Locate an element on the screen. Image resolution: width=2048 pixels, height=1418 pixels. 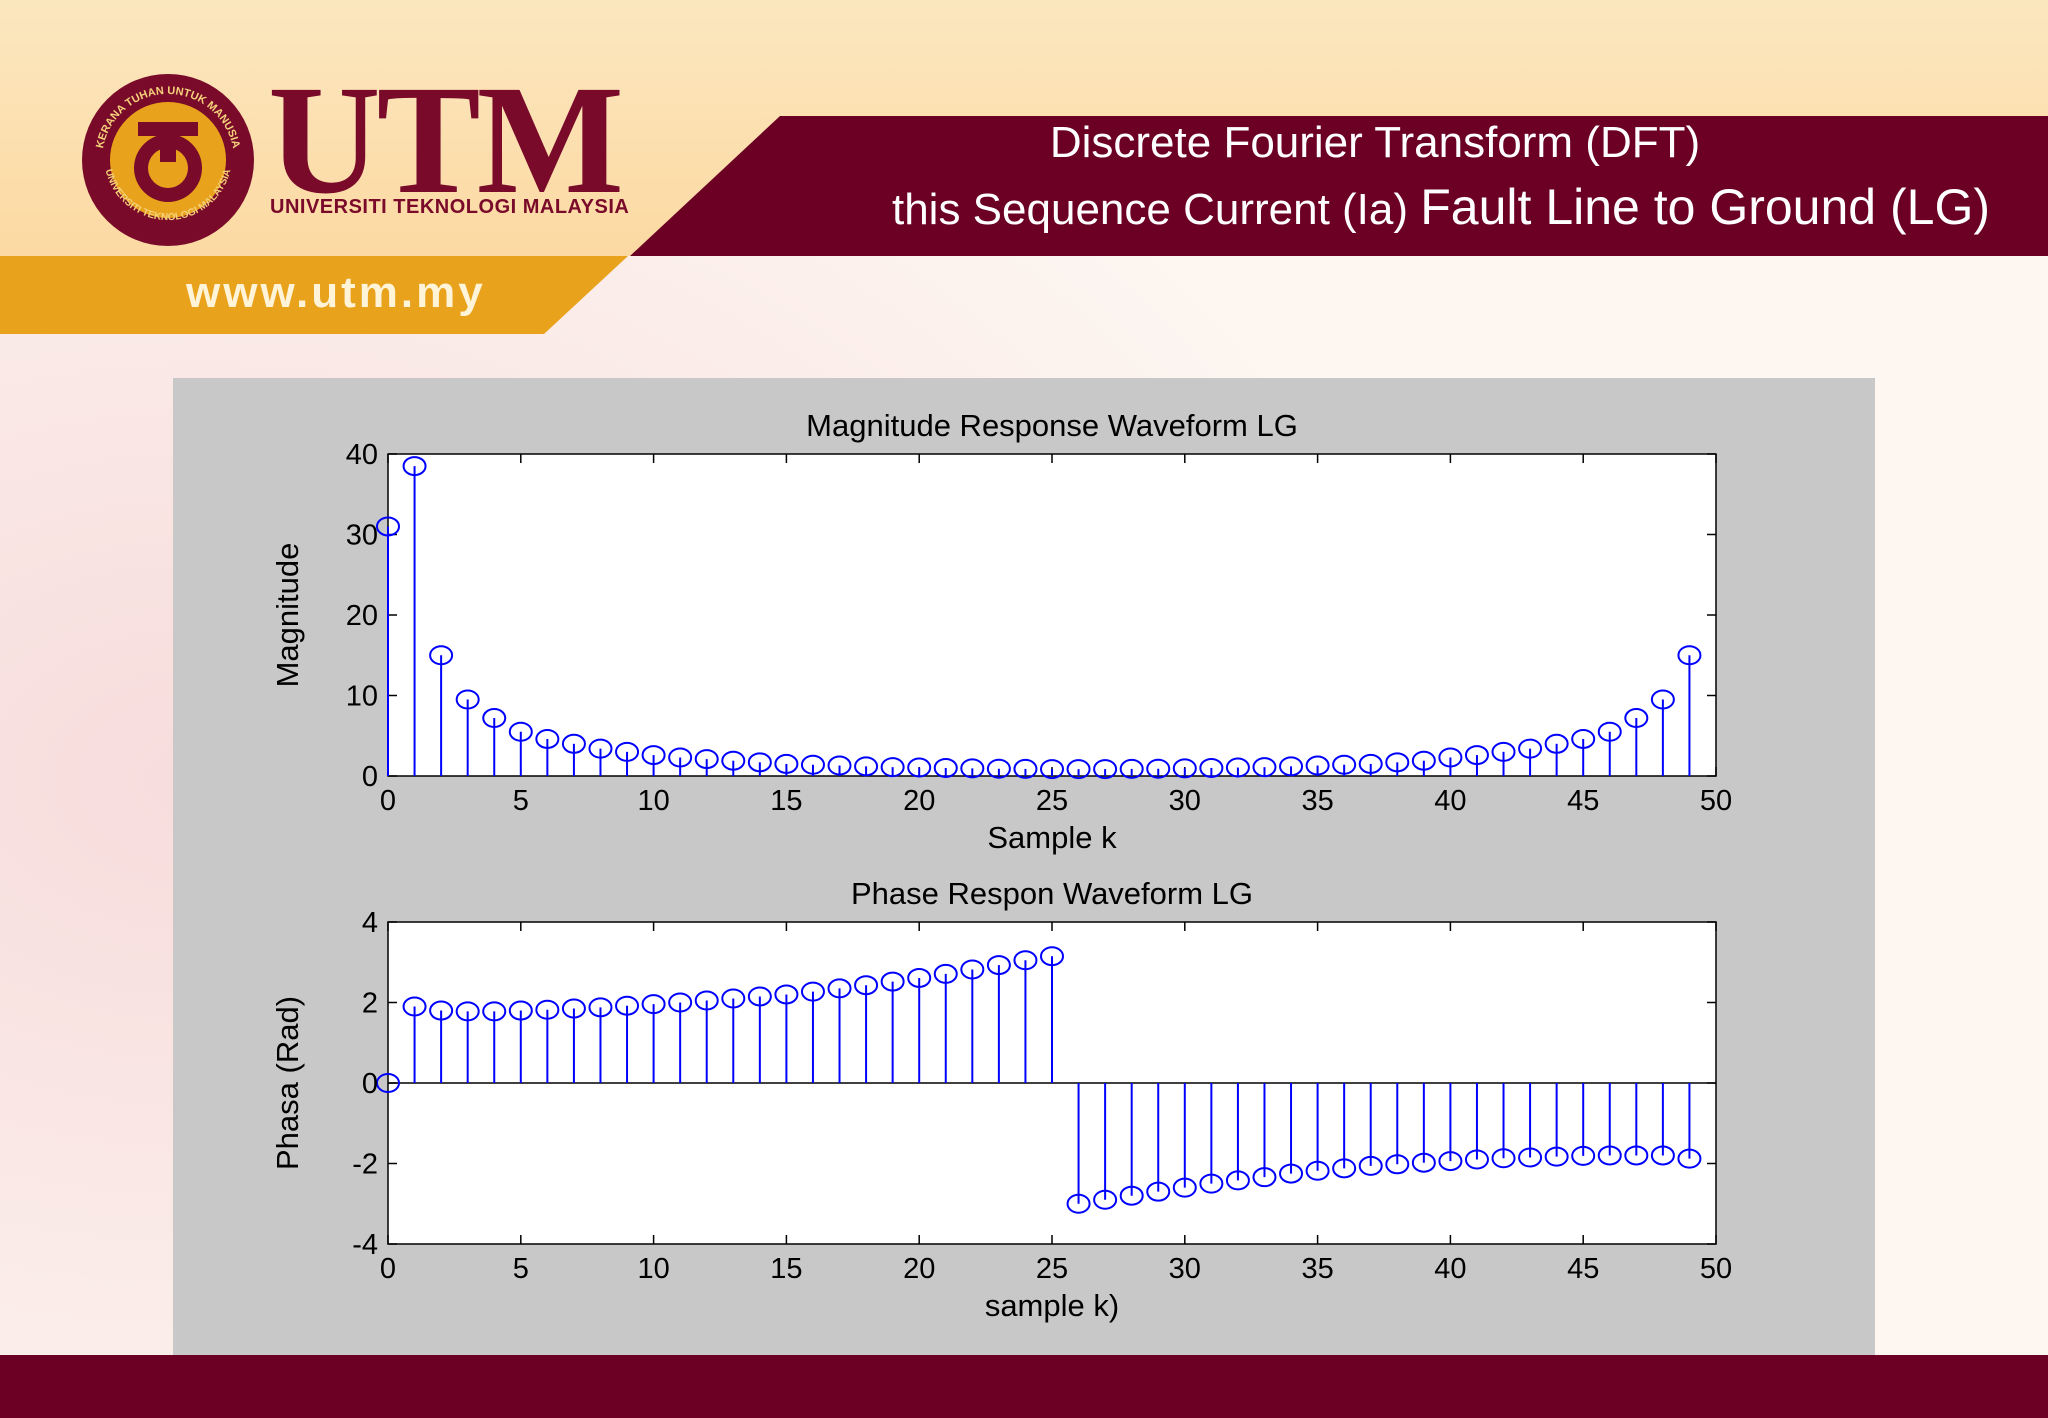
phase-xtick-label: 20 is located at coordinates (919, 1269).